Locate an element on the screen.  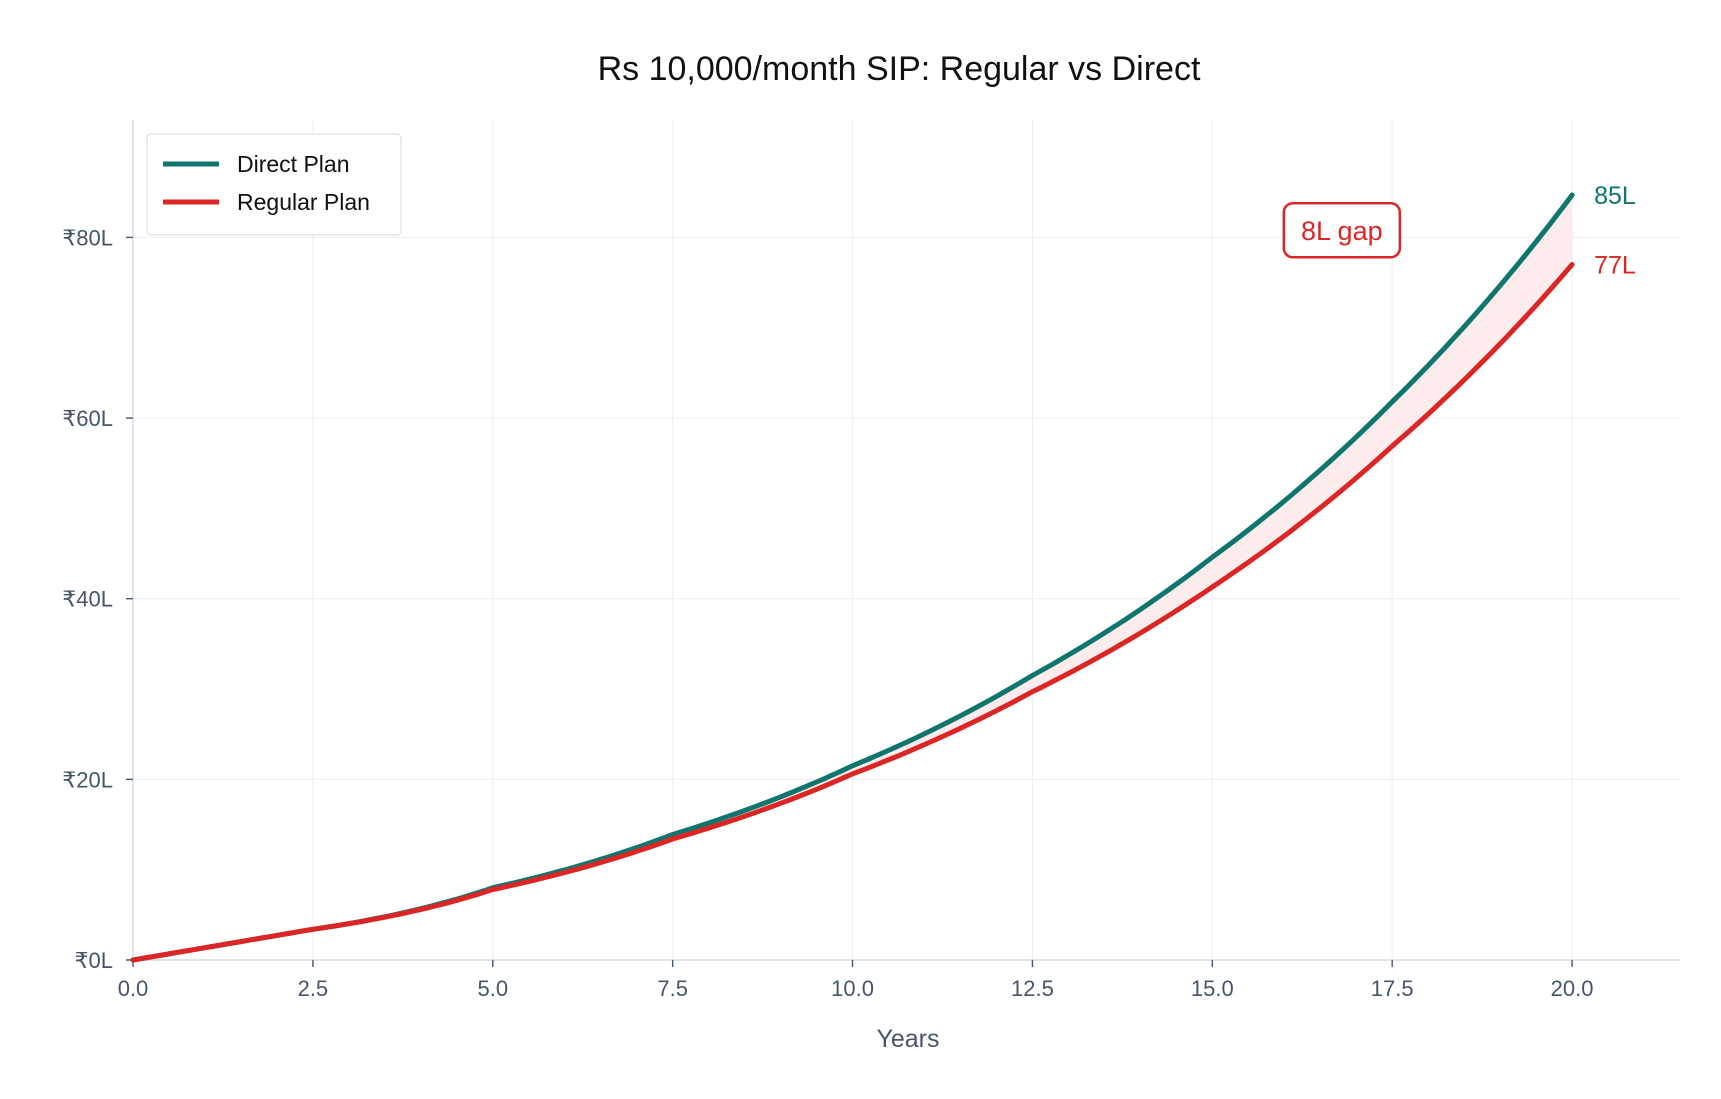
gap-annotation: 8L gap is located at coordinates (1342, 230).